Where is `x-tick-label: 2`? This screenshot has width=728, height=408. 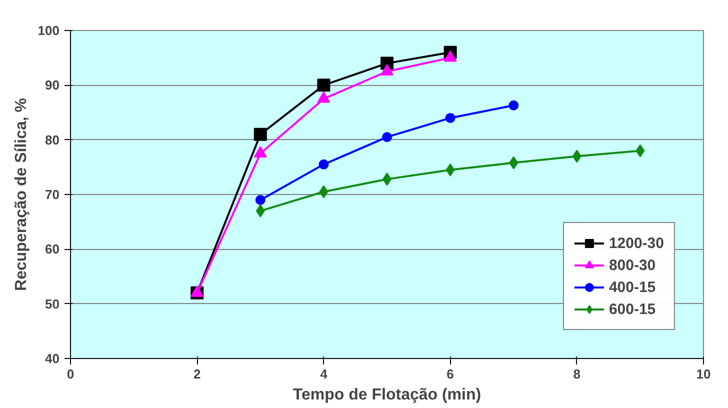
x-tick-label: 2 is located at coordinates (197, 374).